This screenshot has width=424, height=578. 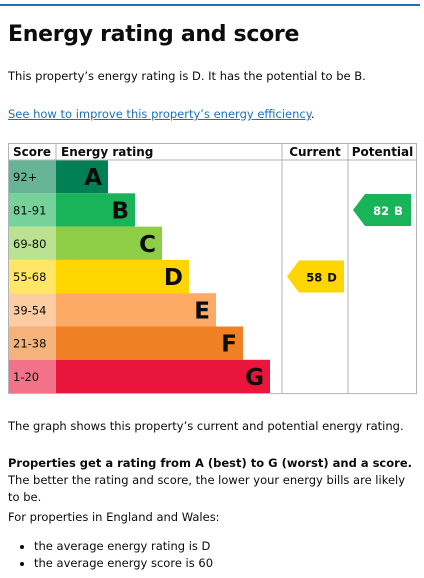 What do you see at coordinates (383, 152) in the screenshot?
I see `column-header: Potential` at bounding box center [383, 152].